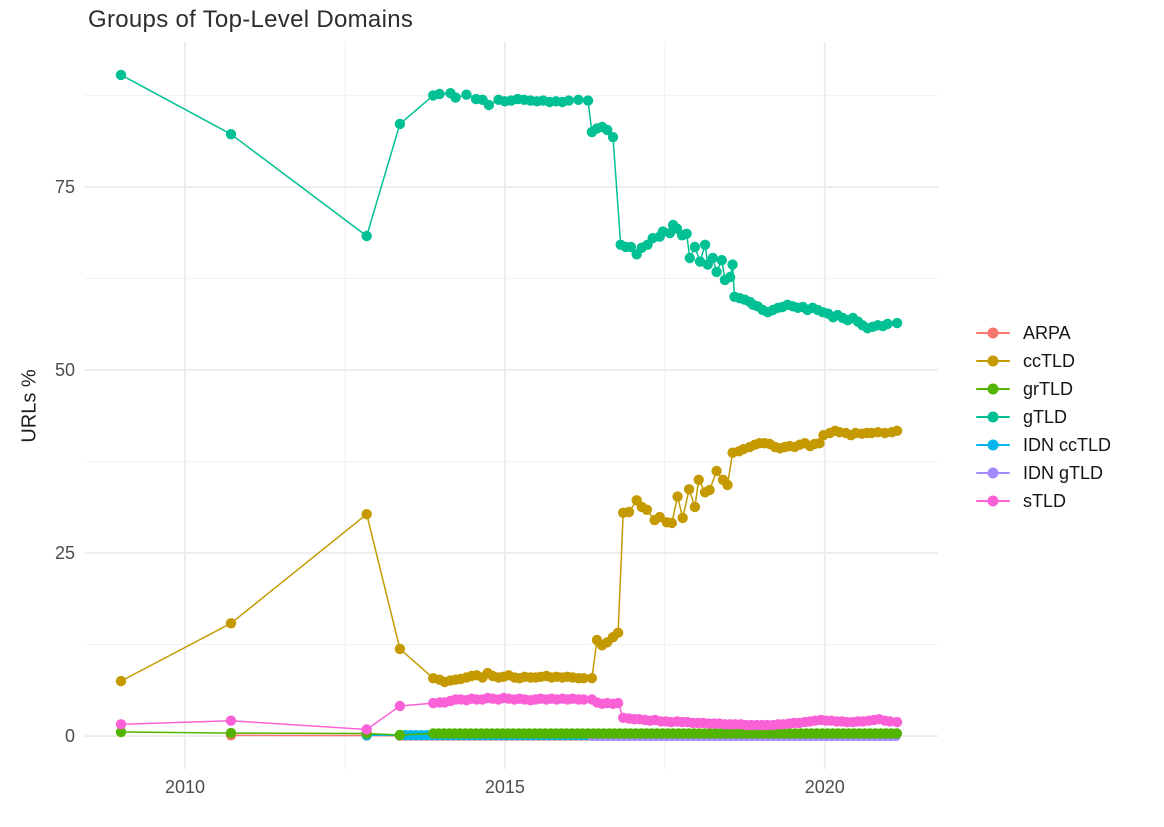 This screenshot has width=1164, height=827. What do you see at coordinates (185, 787) in the screenshot?
I see `x-tick-label: 2010` at bounding box center [185, 787].